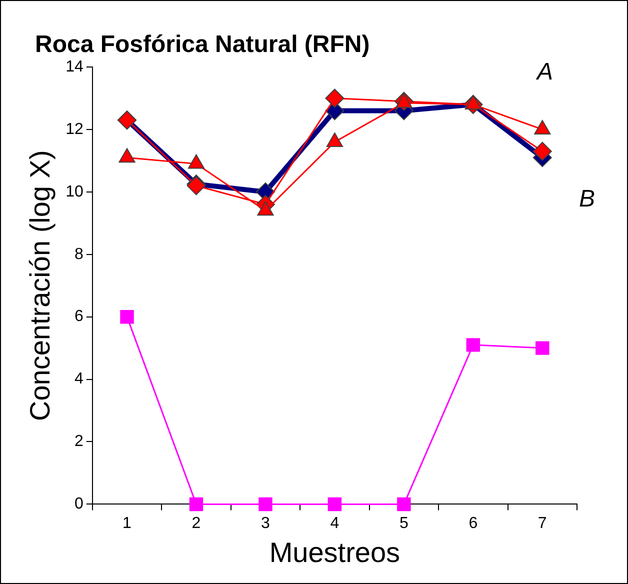 This screenshot has height=584, width=628. I want to click on x-tick-label: 4, so click(335, 523).